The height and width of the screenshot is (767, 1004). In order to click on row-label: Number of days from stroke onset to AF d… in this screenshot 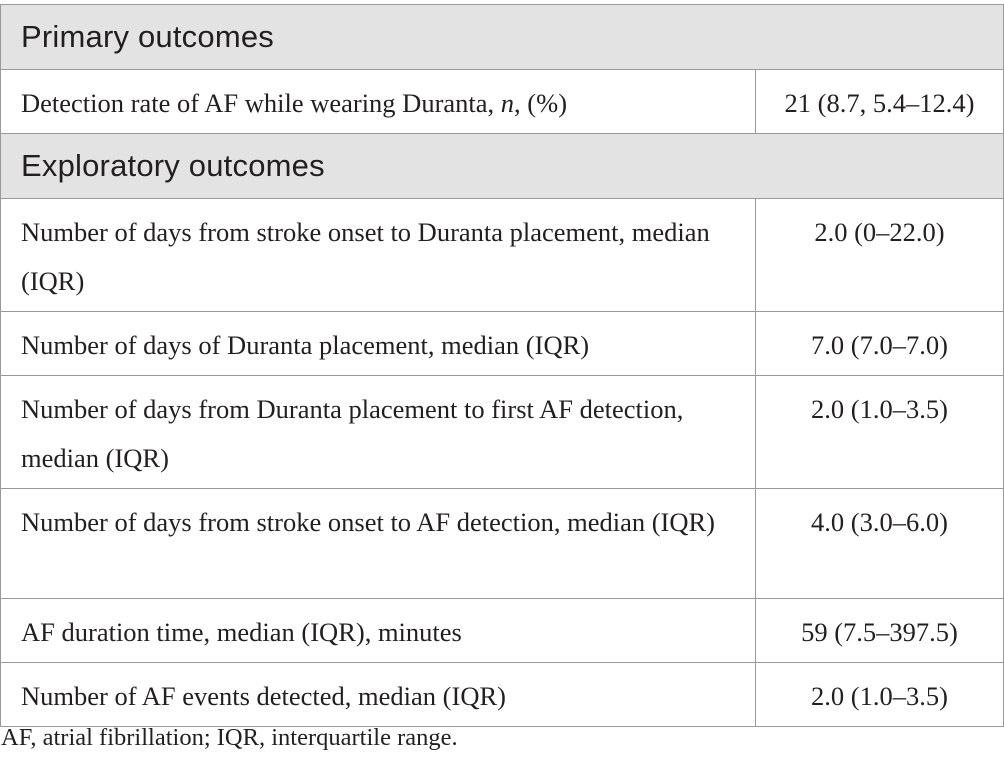, I will do `click(378, 543)`.